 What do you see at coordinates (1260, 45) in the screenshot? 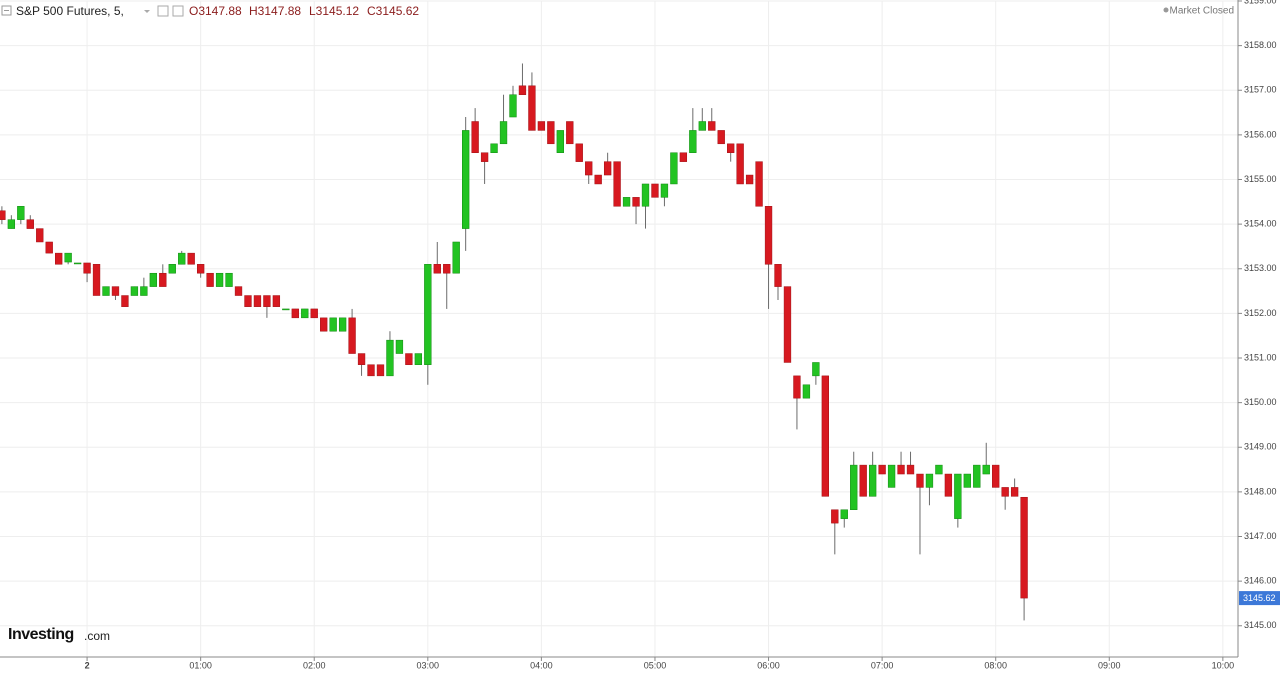
I see `y-tick-label: 3158.00` at bounding box center [1260, 45].